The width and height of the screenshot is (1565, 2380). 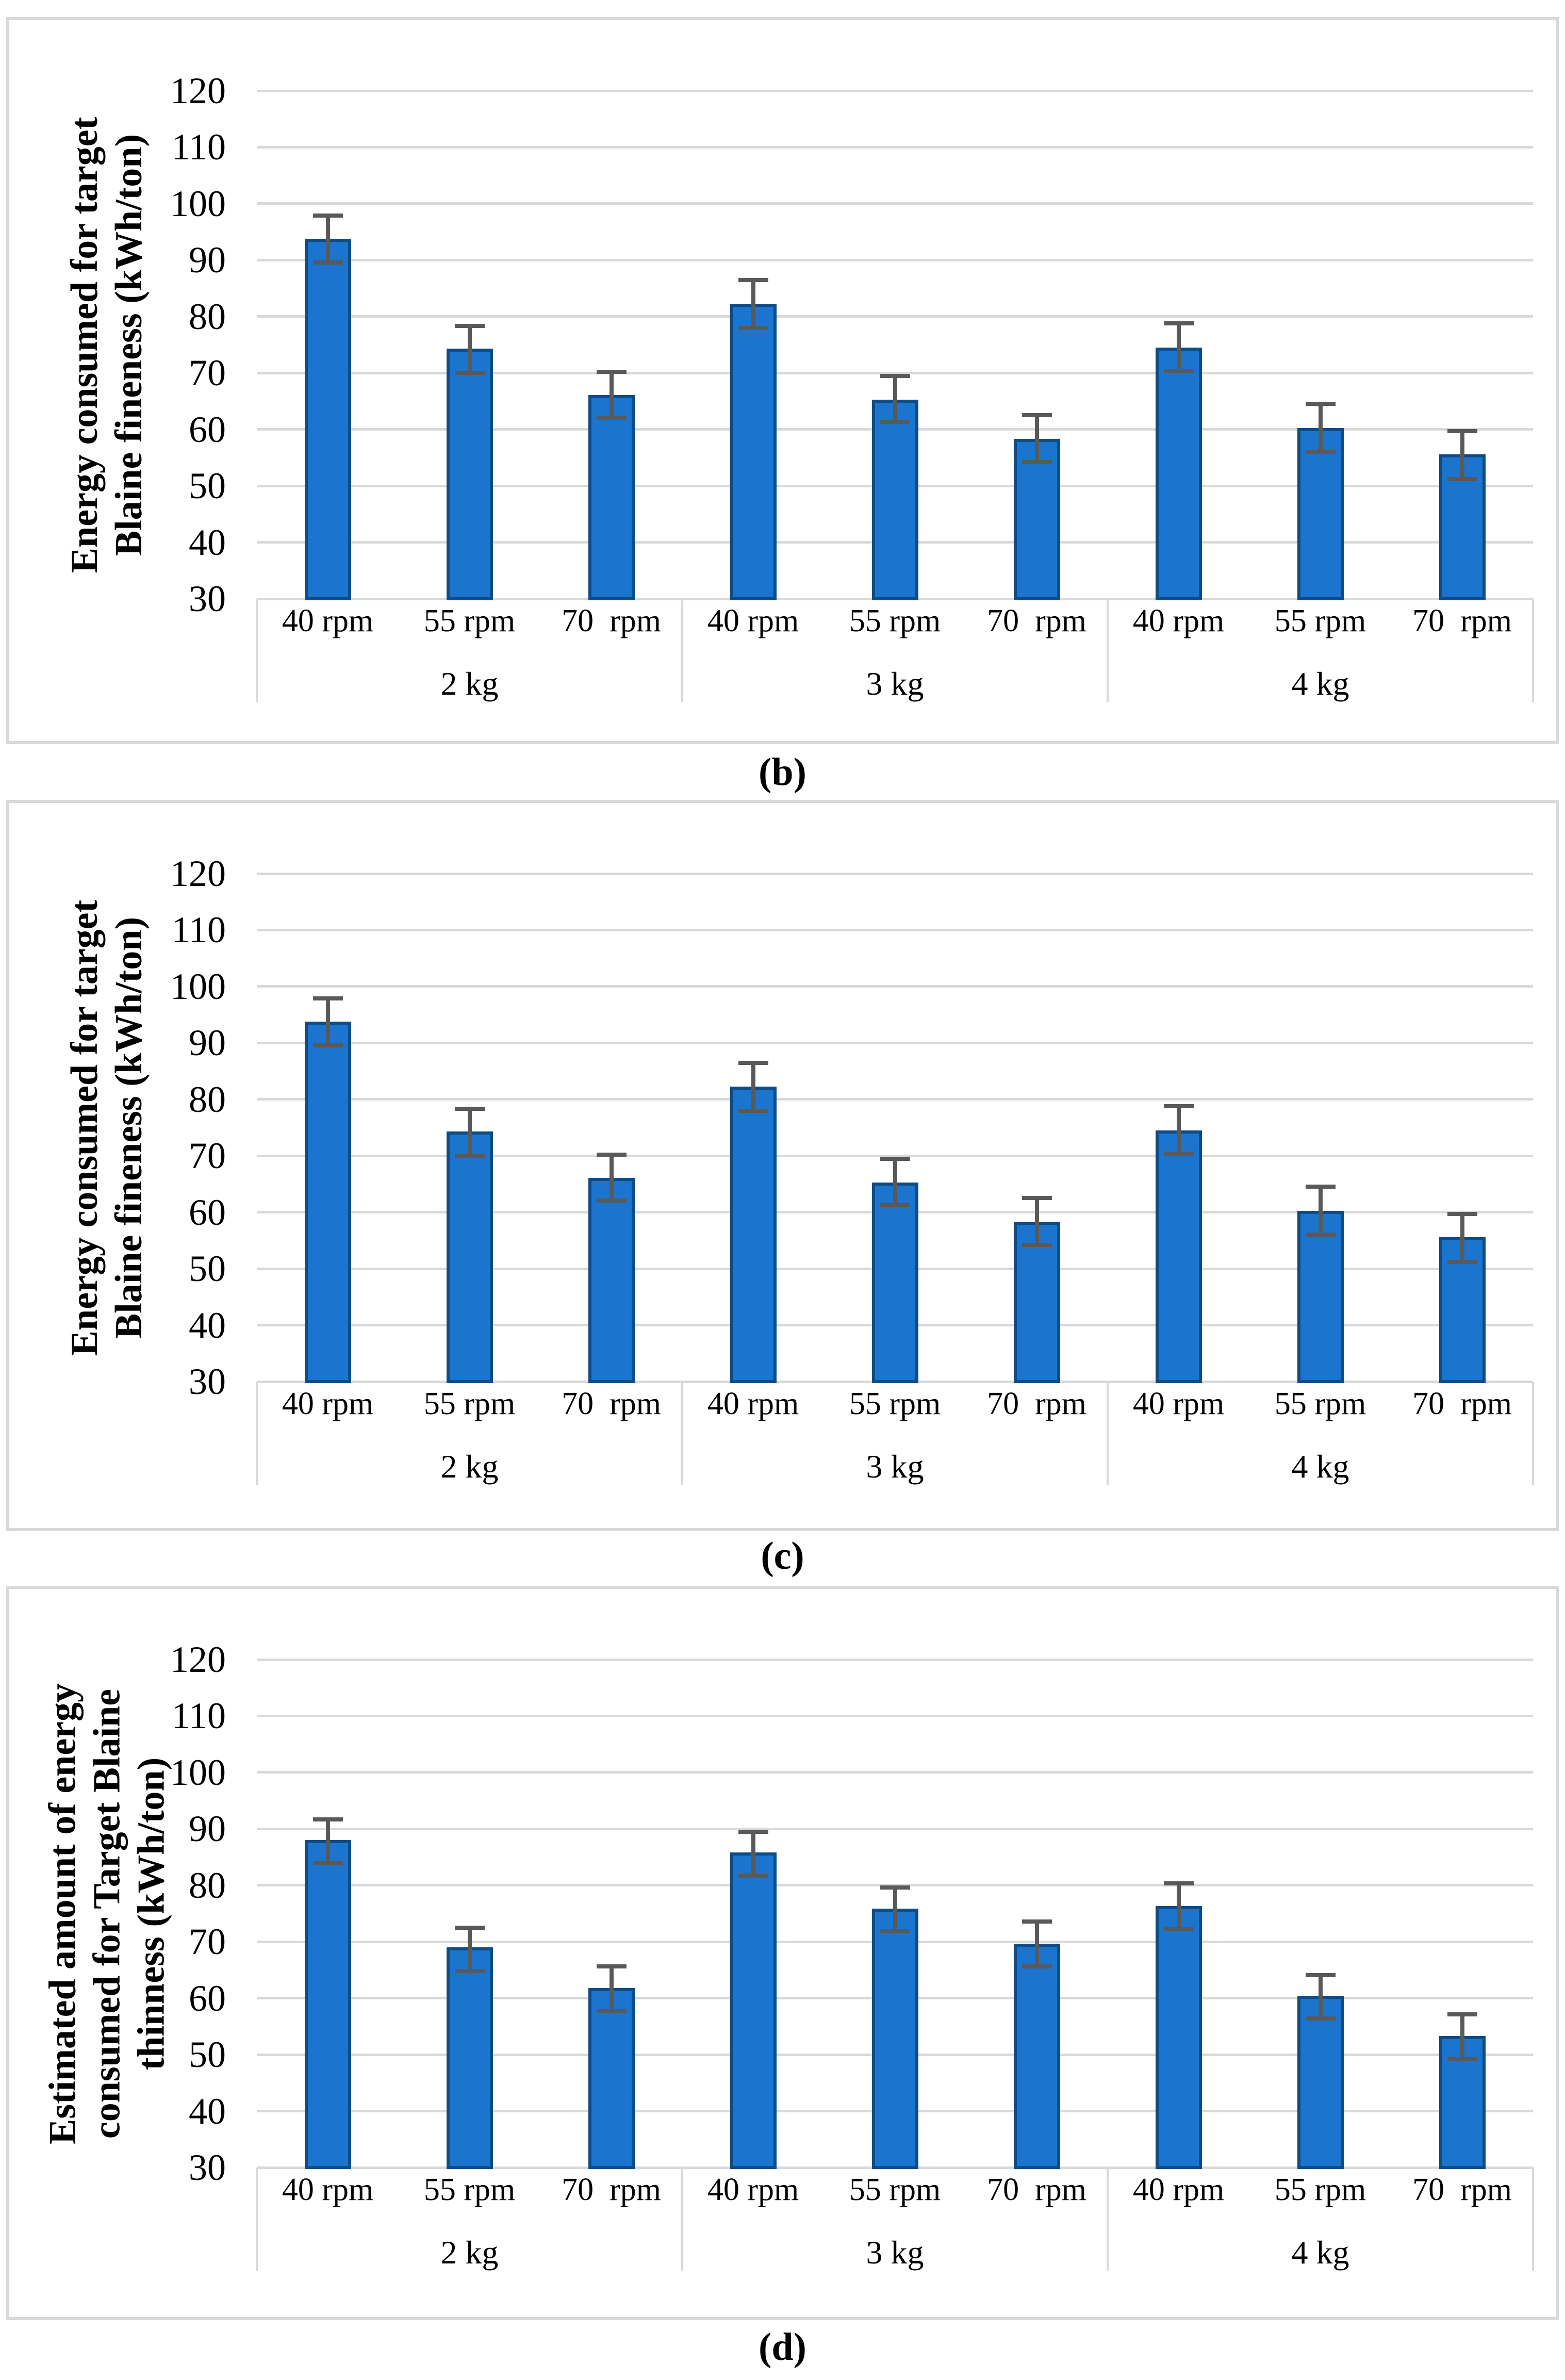 I want to click on gridline-y110, so click(x=895, y=147).